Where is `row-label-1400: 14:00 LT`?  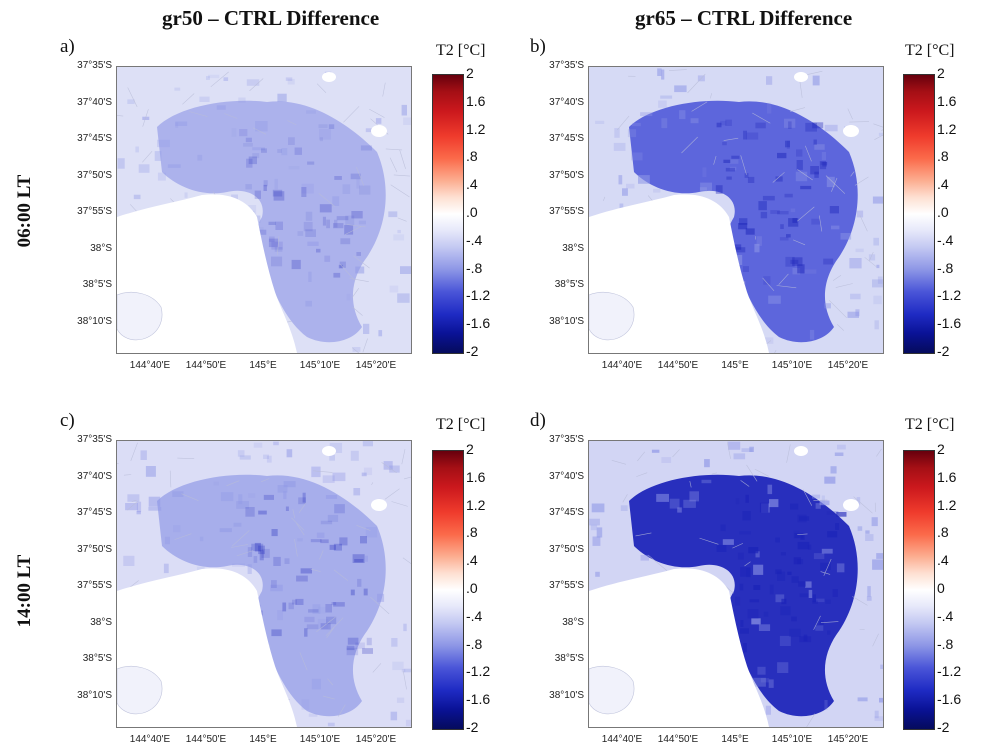 row-label-1400: 14:00 LT is located at coordinates (24, 591).